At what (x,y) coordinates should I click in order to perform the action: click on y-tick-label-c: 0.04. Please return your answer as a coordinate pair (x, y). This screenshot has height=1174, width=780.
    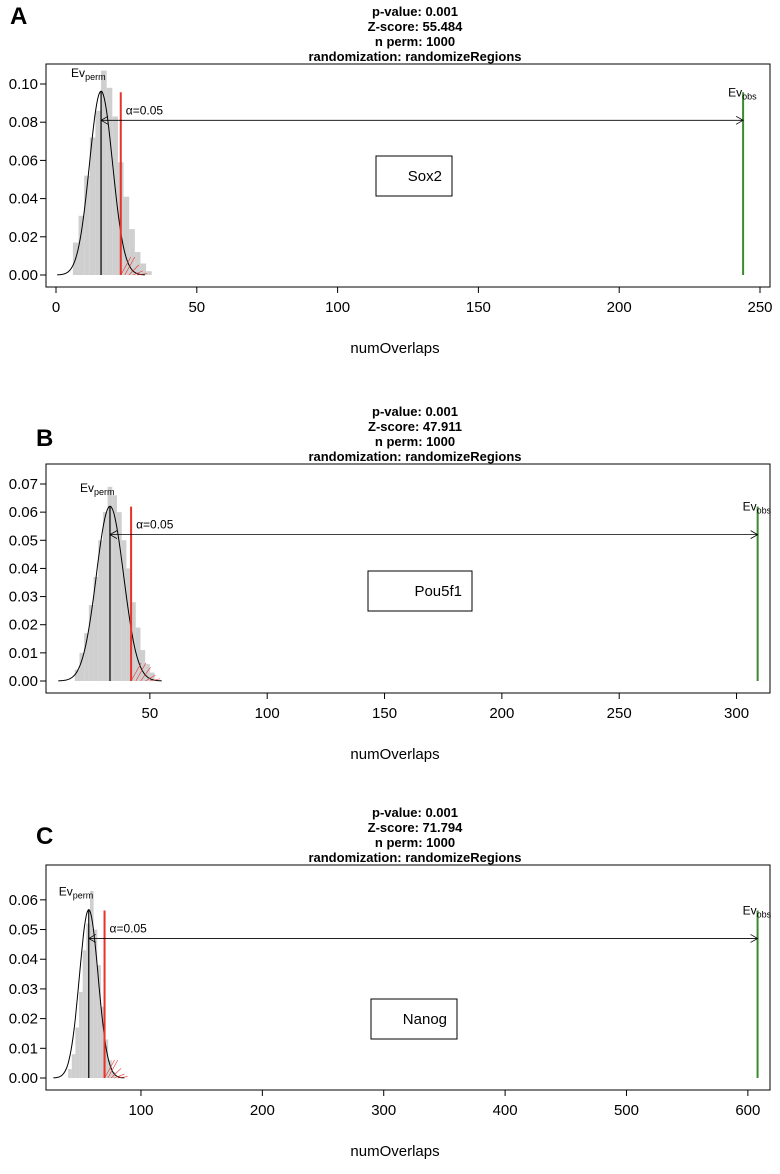
    Looking at the image, I should click on (23, 959).